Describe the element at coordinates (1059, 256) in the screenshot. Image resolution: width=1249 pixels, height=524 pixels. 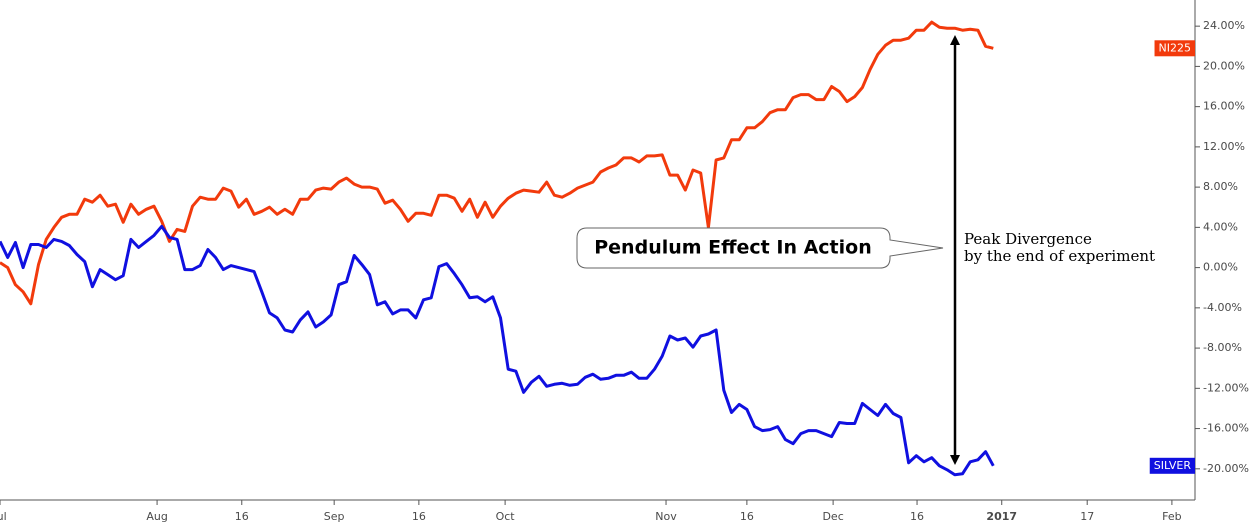
I see `annotation: by the end of experiment` at that location.